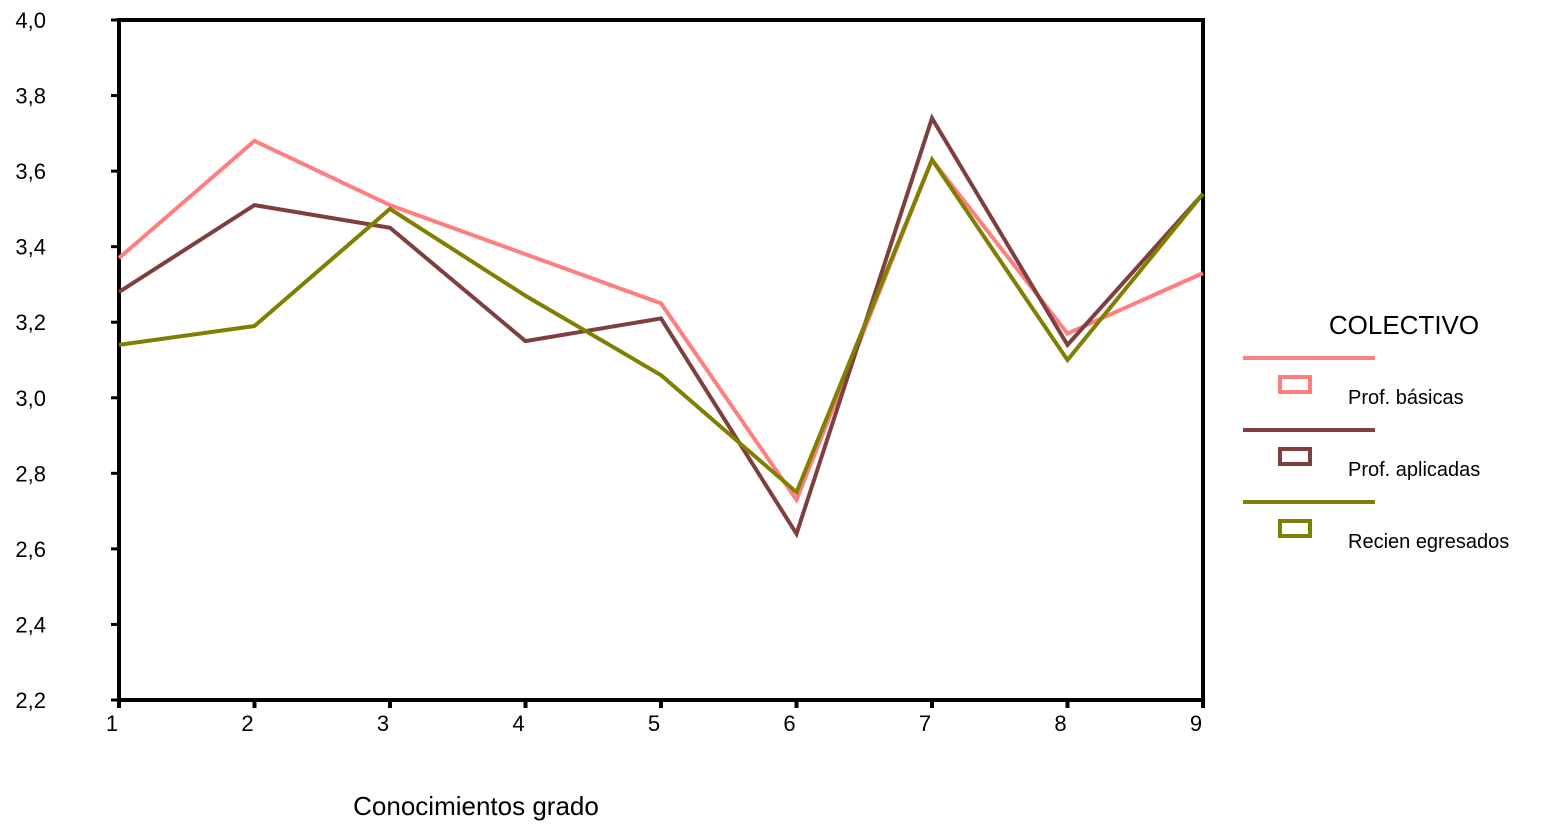  What do you see at coordinates (30, 20) in the screenshot?
I see `y-tick-label: 4,0` at bounding box center [30, 20].